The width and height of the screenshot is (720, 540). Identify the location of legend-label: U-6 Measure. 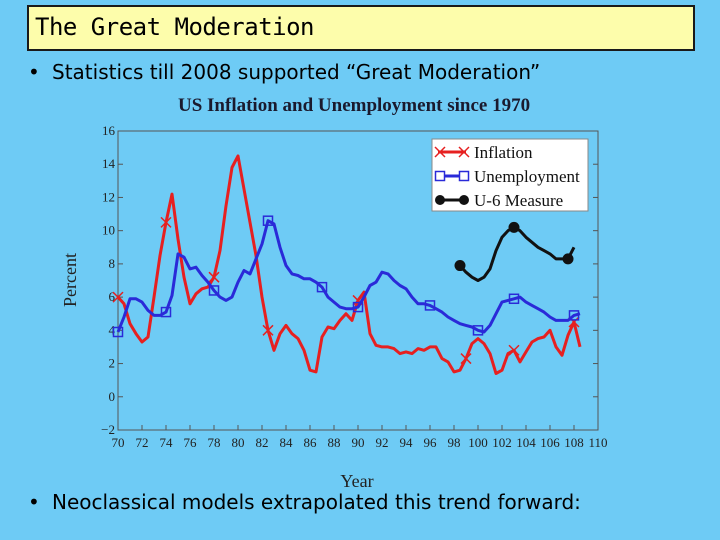
(518, 200).